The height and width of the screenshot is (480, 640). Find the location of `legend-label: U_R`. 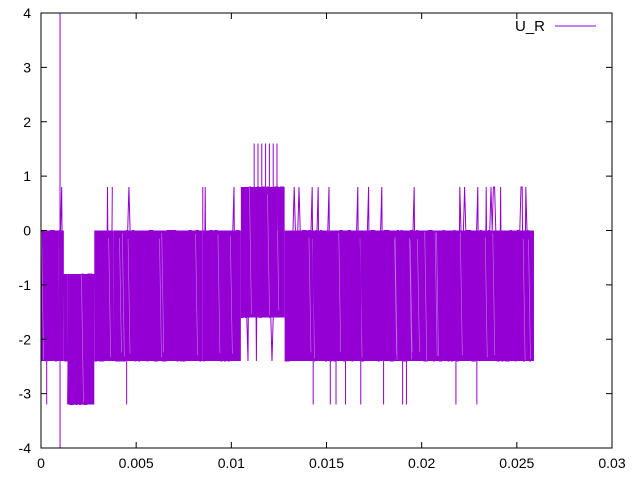

legend-label: U_R is located at coordinates (530, 26).